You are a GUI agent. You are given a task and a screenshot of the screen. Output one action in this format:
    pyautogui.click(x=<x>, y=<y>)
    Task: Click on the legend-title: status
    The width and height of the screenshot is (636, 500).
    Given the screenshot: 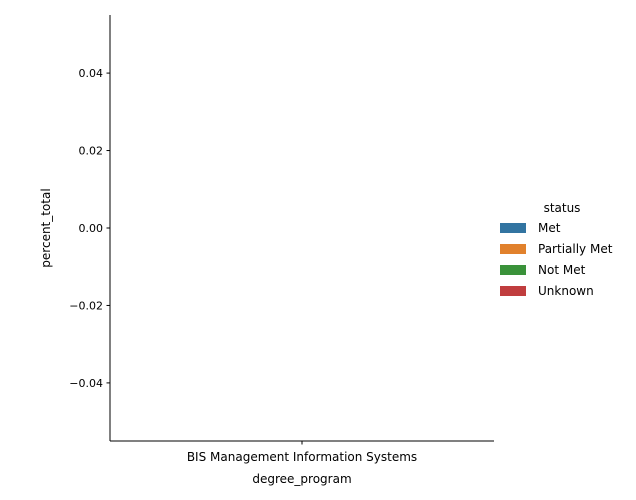 What is the action you would take?
    pyautogui.click(x=562, y=208)
    